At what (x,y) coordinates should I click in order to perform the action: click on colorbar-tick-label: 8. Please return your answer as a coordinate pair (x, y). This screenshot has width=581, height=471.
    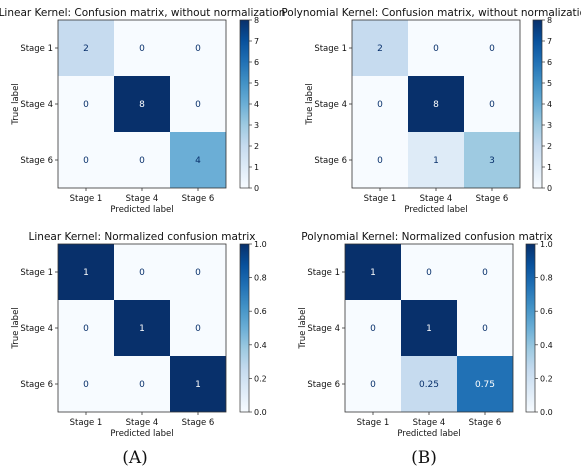
    Looking at the image, I should click on (549, 20).